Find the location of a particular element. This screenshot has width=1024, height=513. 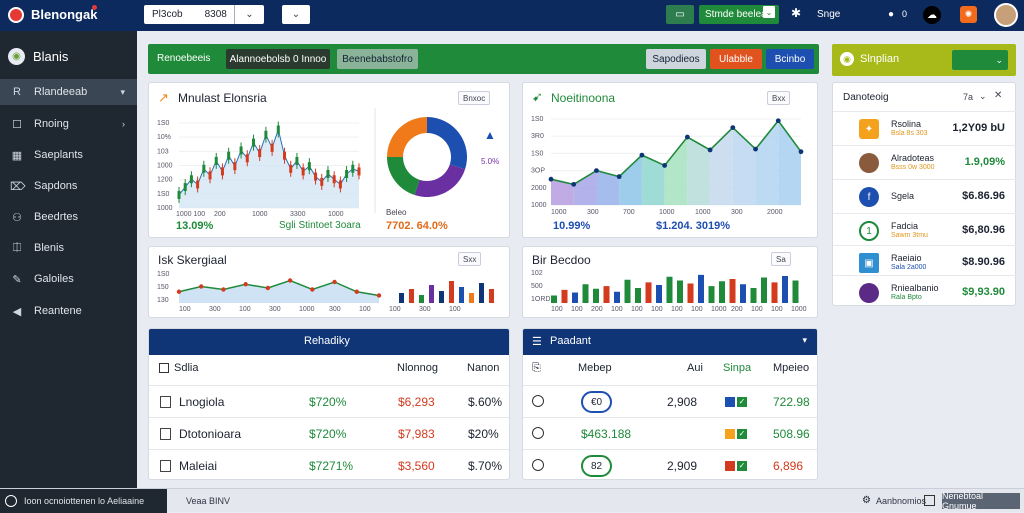

sidebar-item-options: ⌦ Sapdons is located at coordinates (68, 186).